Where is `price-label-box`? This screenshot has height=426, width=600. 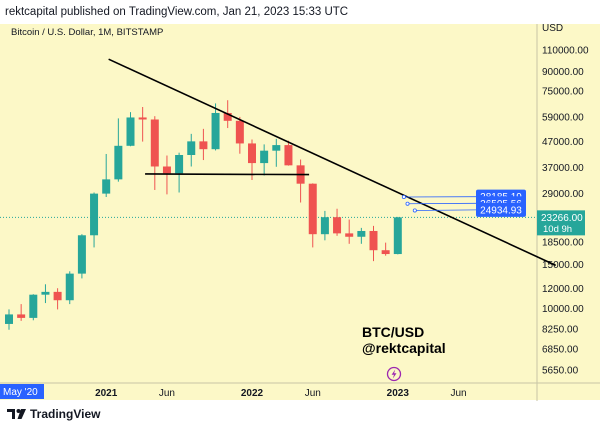 price-label-box is located at coordinates (501, 209).